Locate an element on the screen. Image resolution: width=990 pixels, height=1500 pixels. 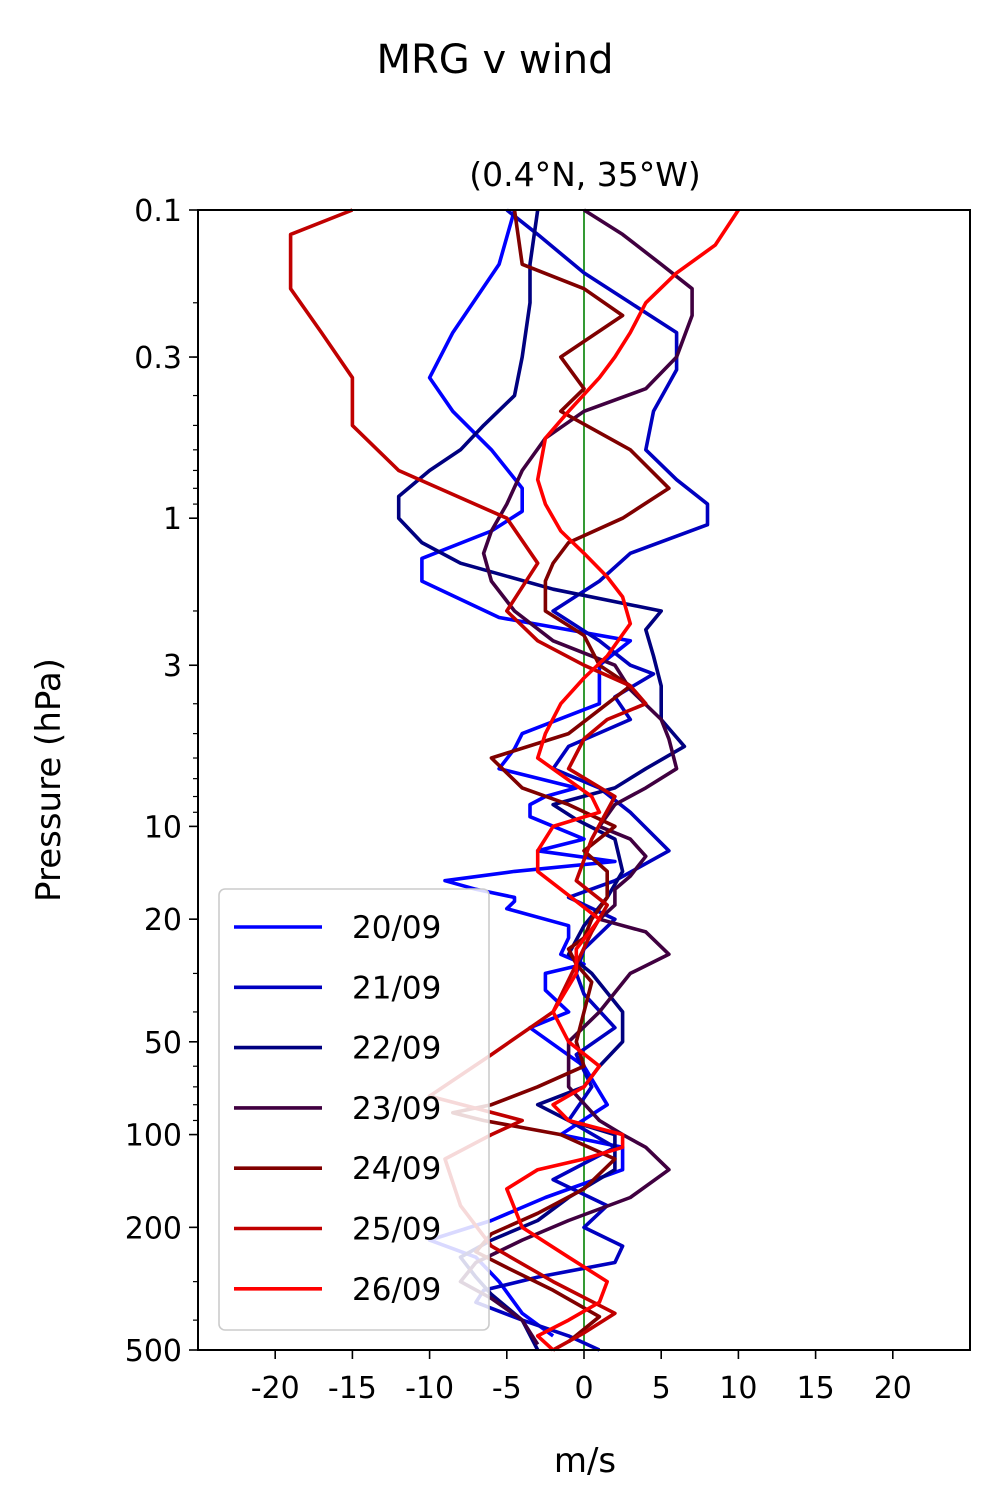
y-tick-label: 0.3 is located at coordinates (158, 358).